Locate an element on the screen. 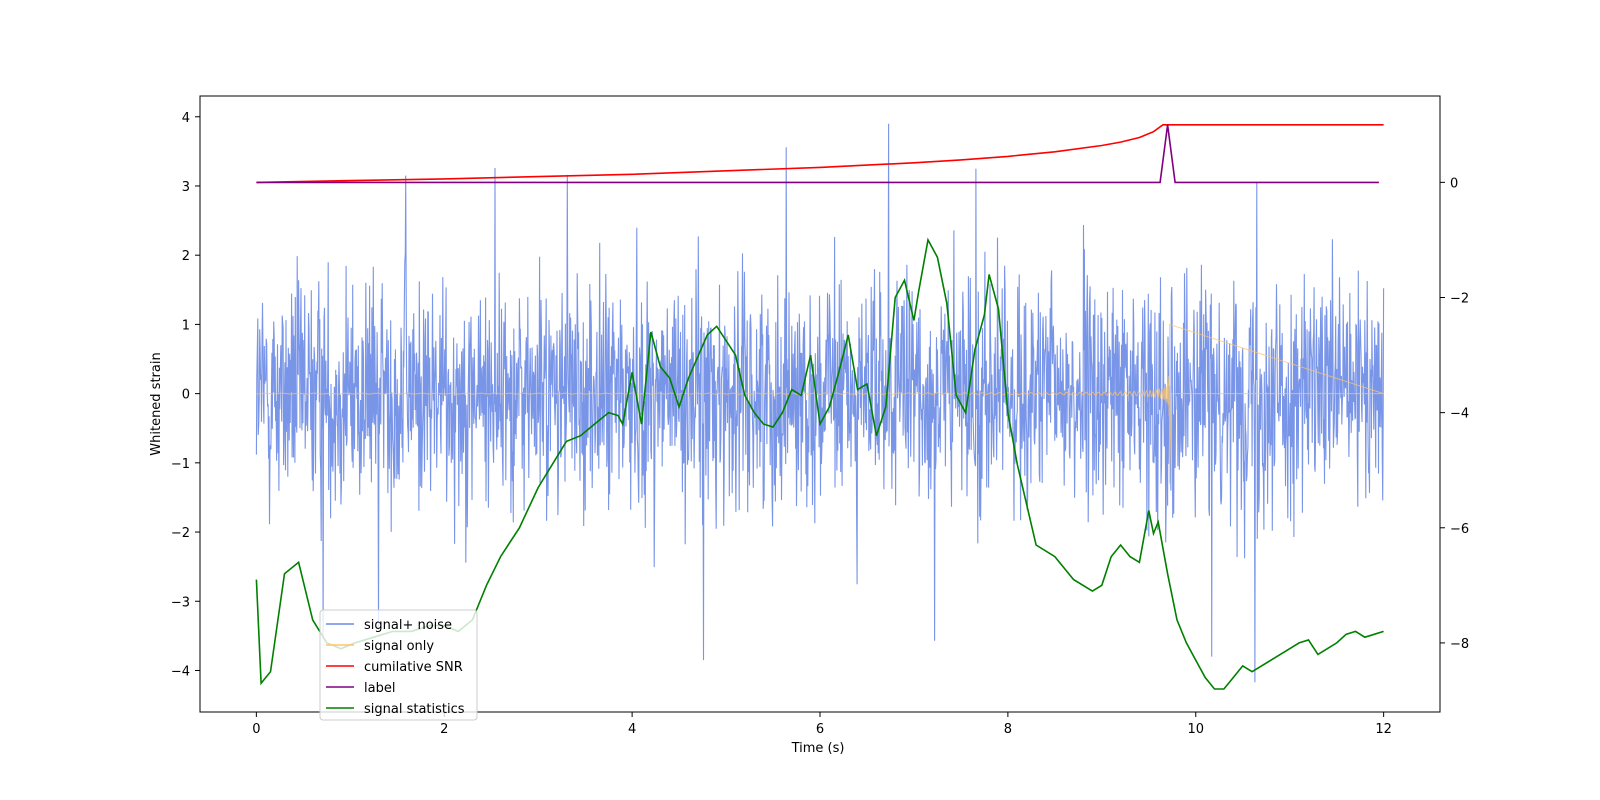 Image resolution: width=1600 pixels, height=800 pixels. y2-tick-label: 0 is located at coordinates (1454, 183).